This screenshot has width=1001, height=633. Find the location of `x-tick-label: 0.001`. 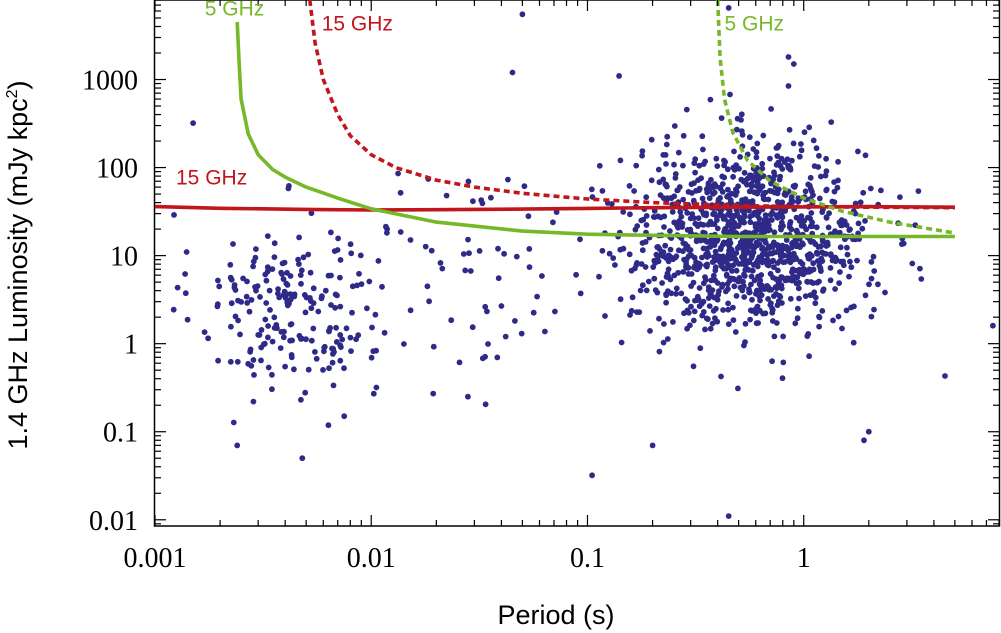

x-tick-label: 0.001 is located at coordinates (155, 558).